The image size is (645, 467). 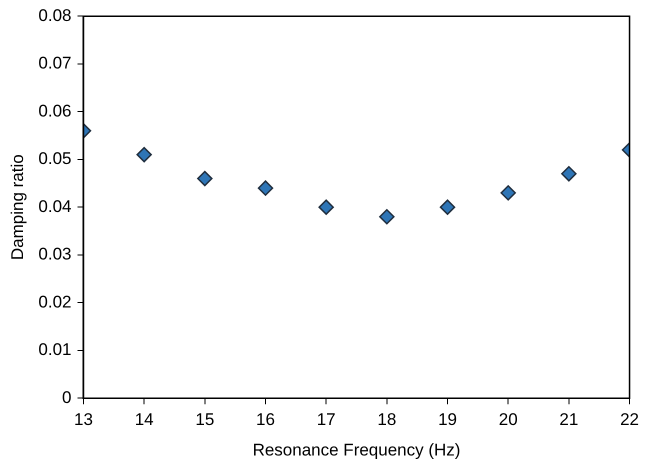 What do you see at coordinates (83, 420) in the screenshot?
I see `x-tick-label: 13` at bounding box center [83, 420].